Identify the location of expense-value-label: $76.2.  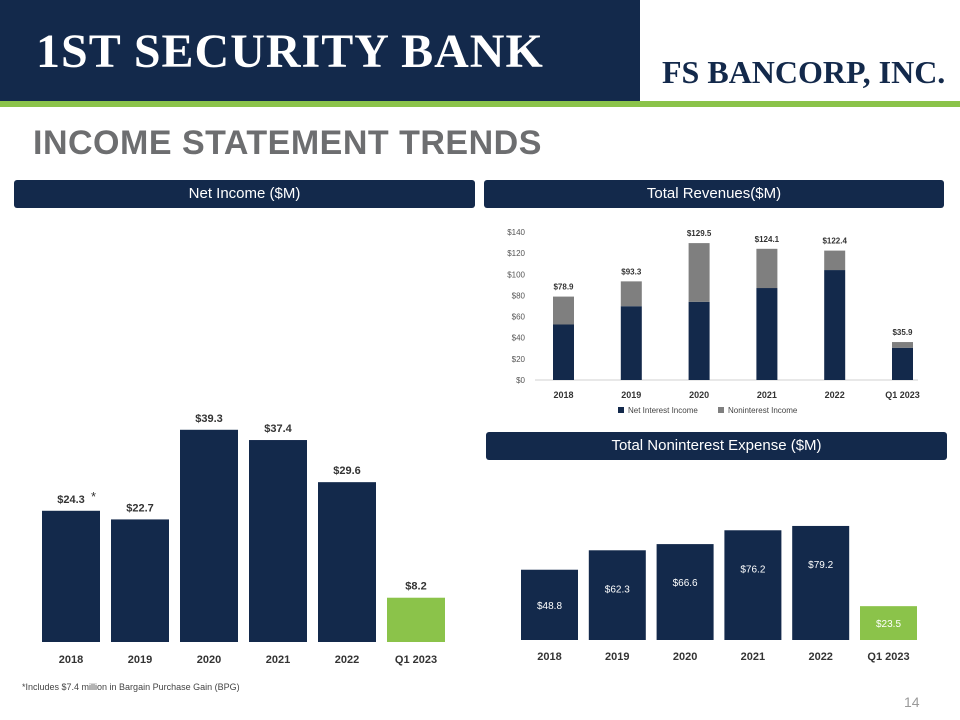
(752, 569).